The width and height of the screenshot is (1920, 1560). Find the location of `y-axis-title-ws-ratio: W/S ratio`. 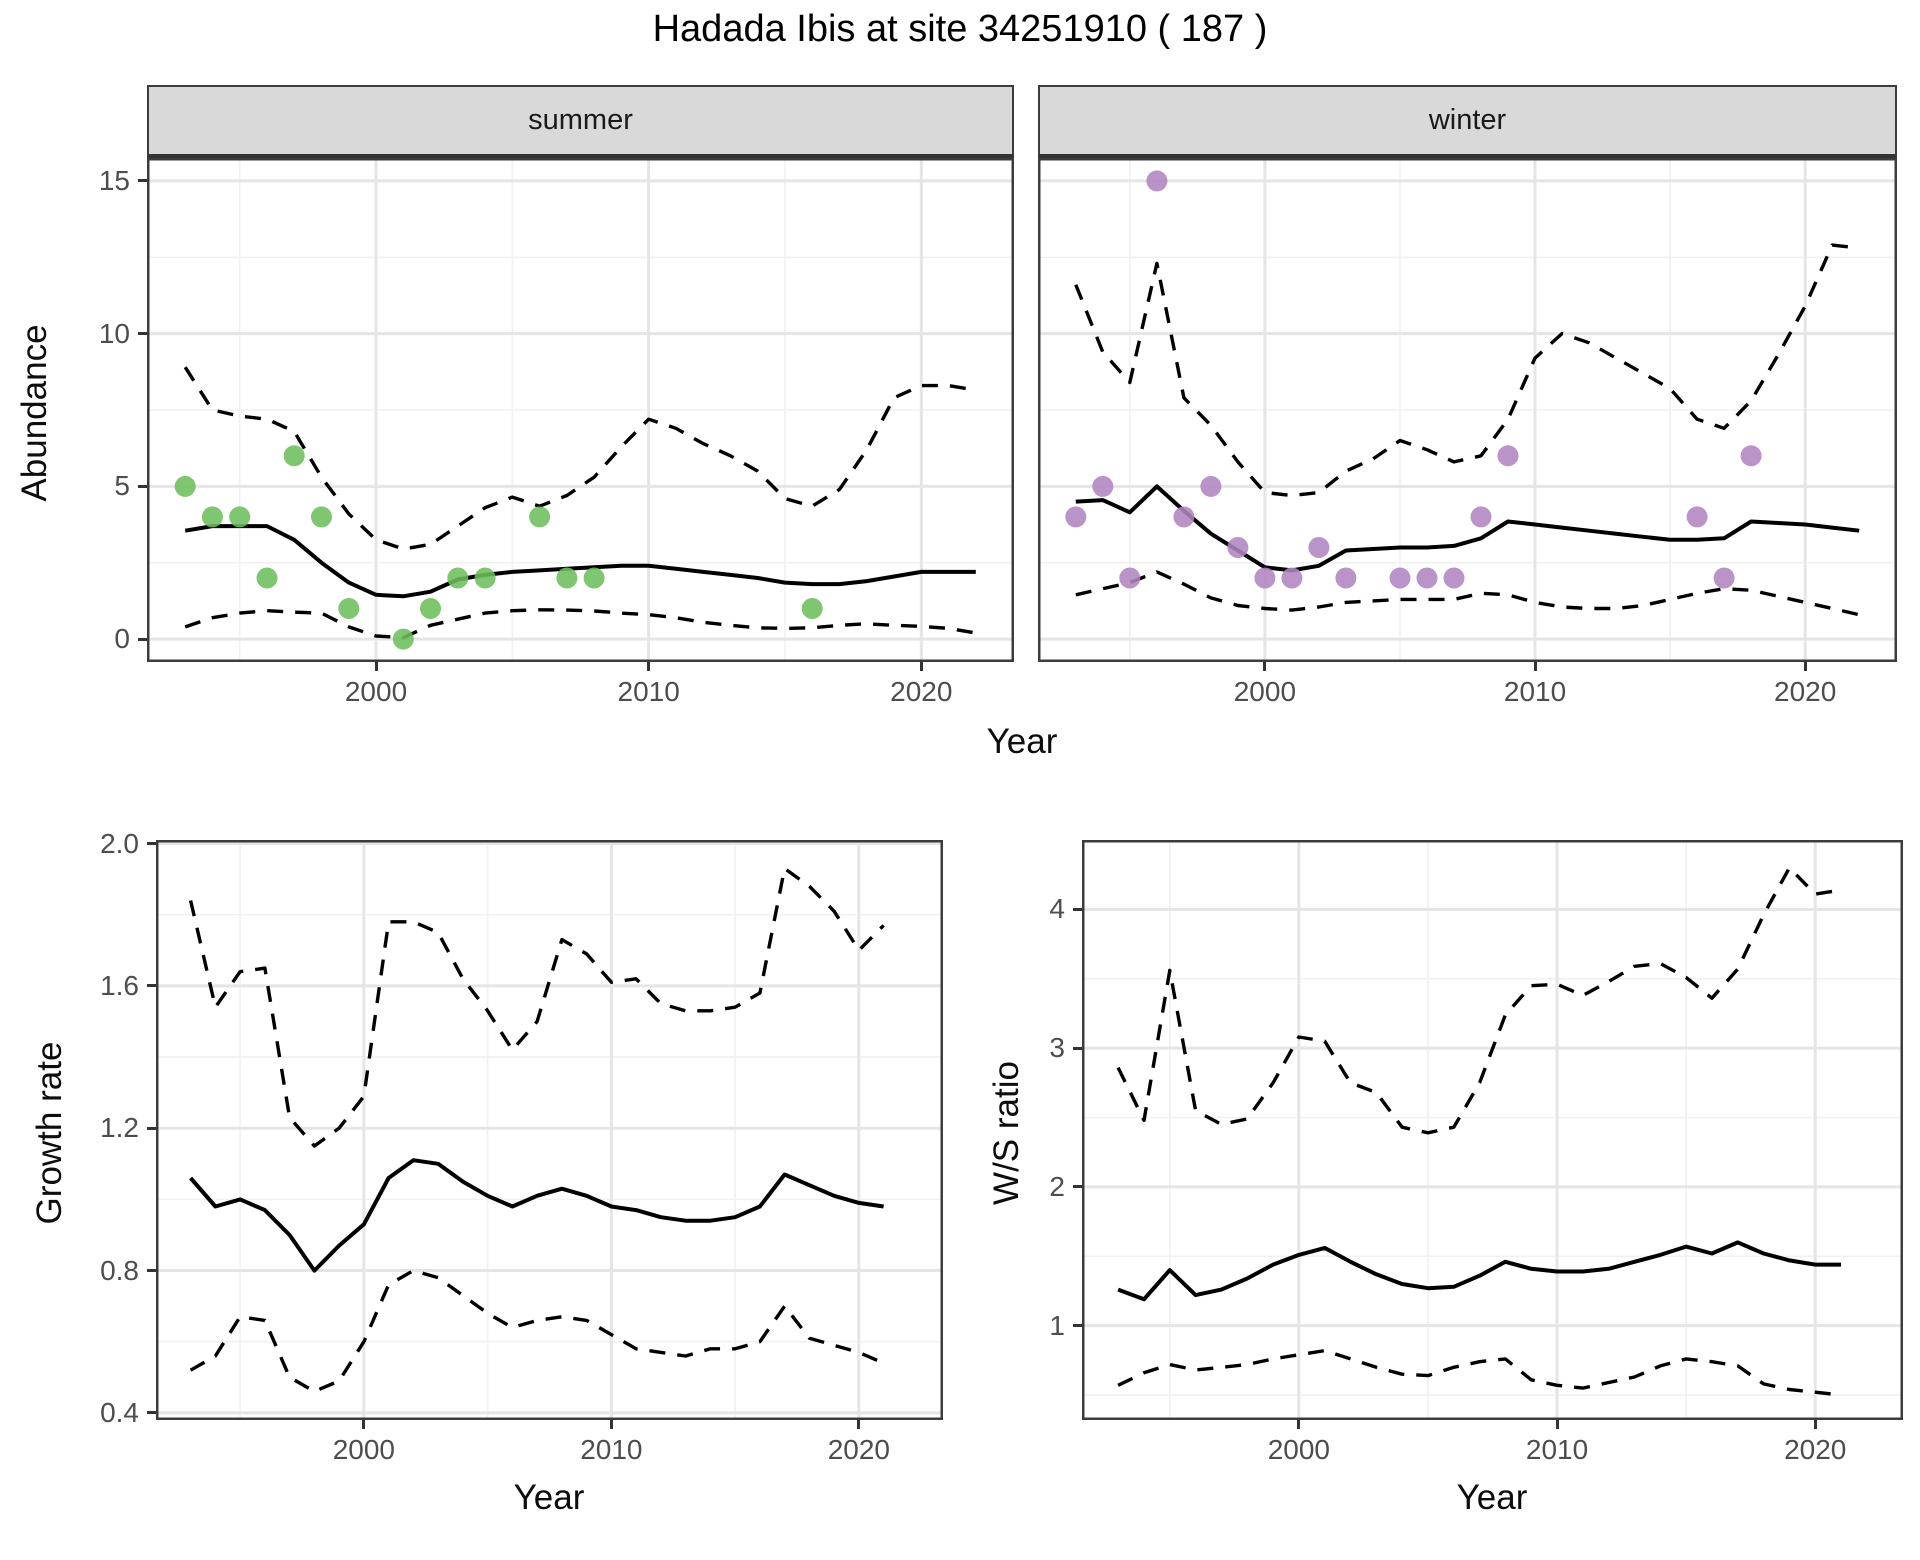

y-axis-title-ws-ratio: W/S ratio is located at coordinates (1006, 1133).